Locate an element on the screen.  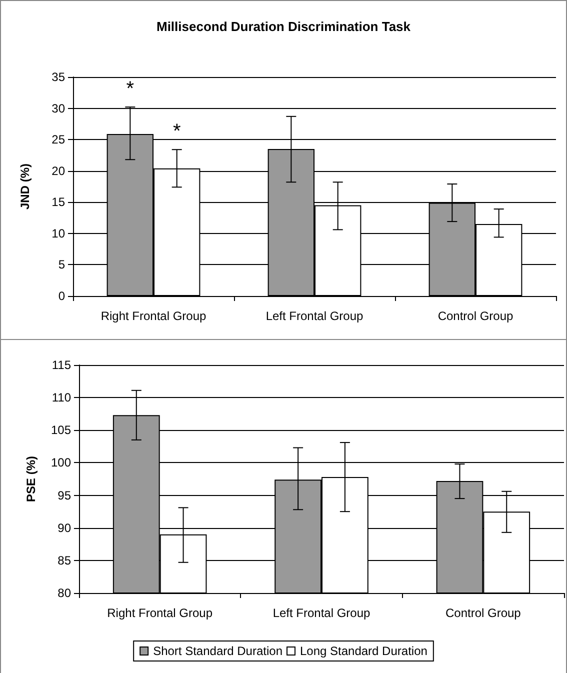
y-tick-label: 100 is located at coordinates (61, 463).